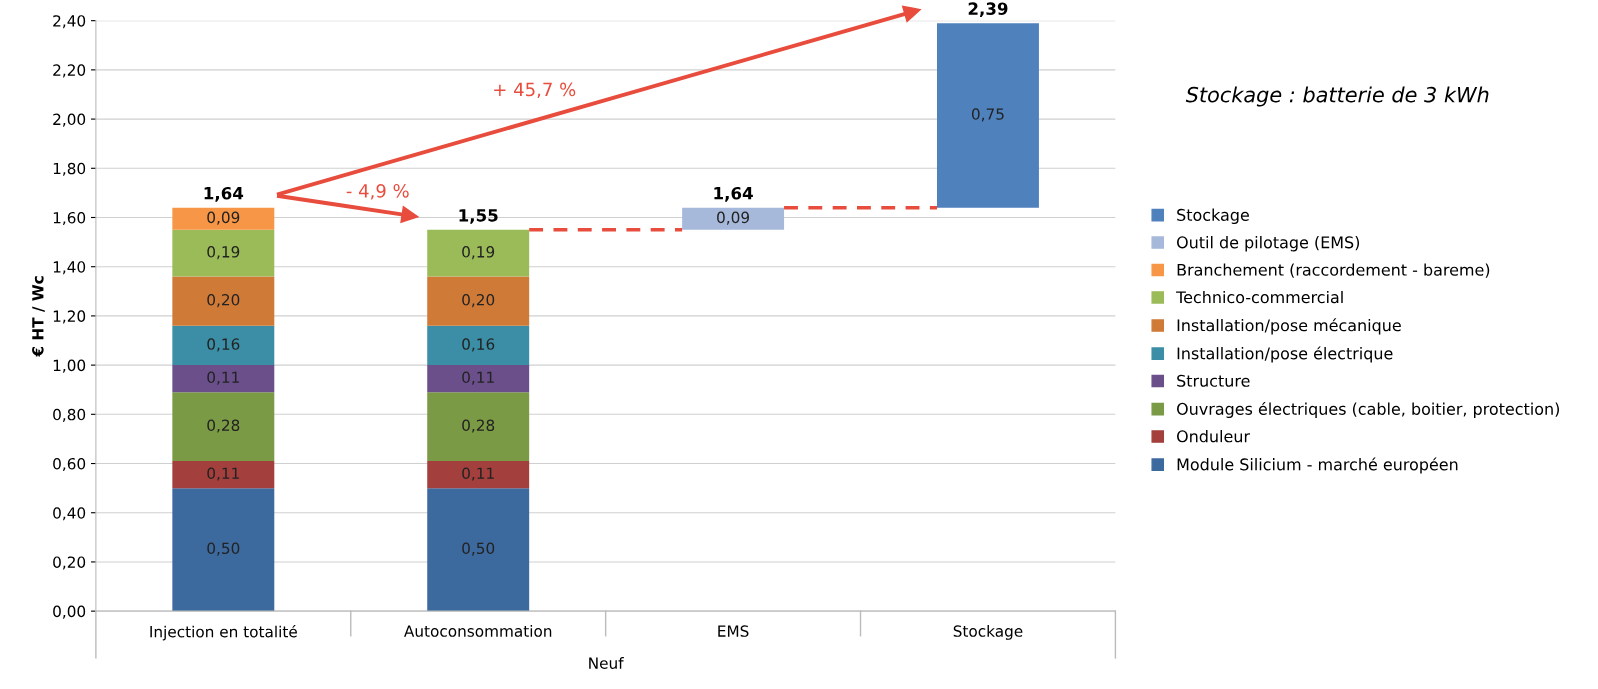  What do you see at coordinates (69, 169) in the screenshot?
I see `y-tick-label: 1,80` at bounding box center [69, 169].